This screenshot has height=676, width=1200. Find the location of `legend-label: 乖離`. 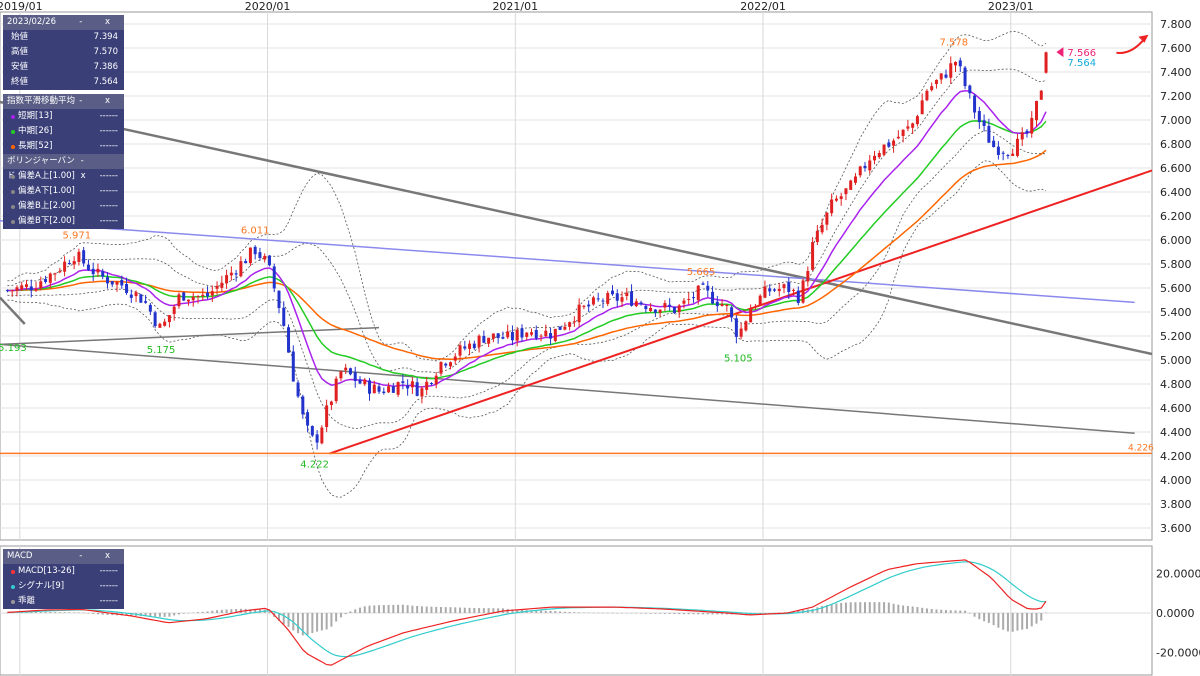

legend-label: 乖離 is located at coordinates (27, 601).